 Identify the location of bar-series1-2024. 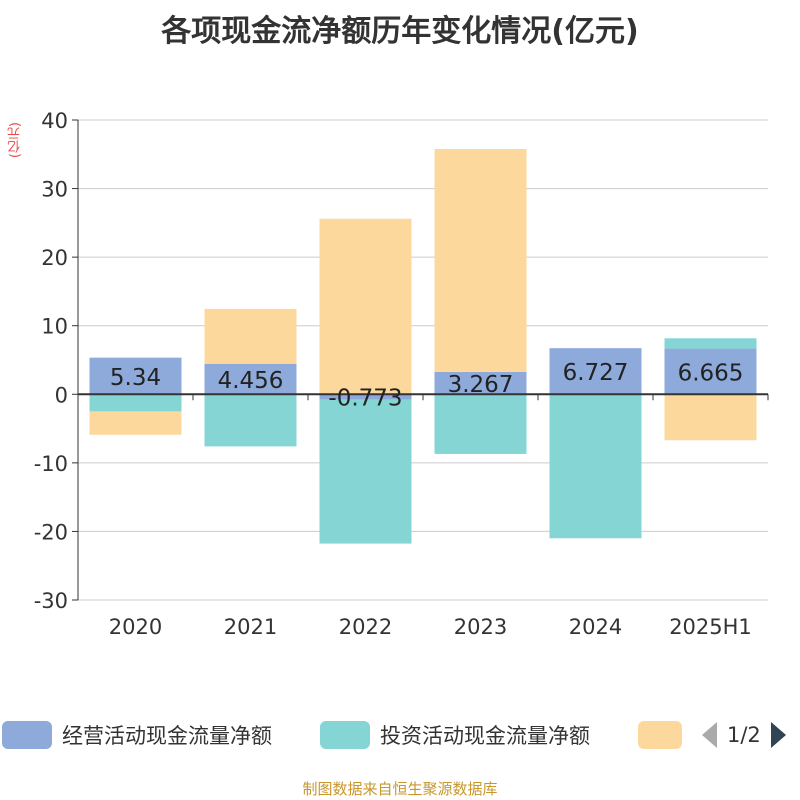
(595, 466).